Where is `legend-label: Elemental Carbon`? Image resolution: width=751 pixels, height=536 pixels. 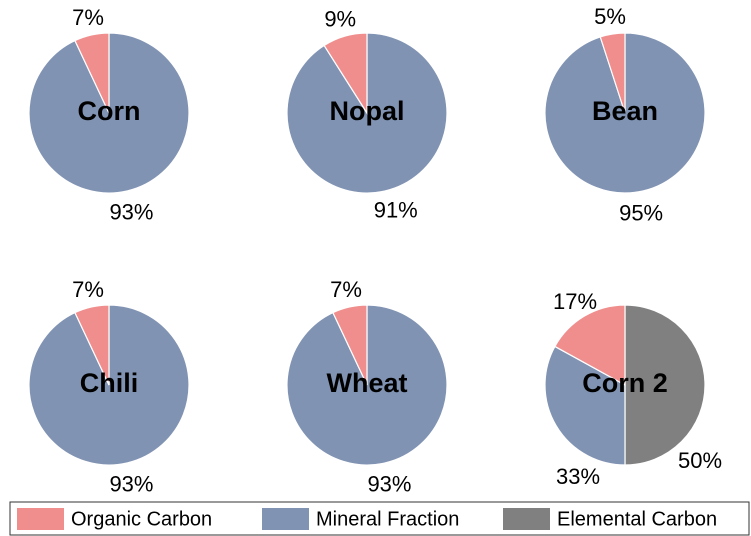 legend-label: Elemental Carbon is located at coordinates (637, 519).